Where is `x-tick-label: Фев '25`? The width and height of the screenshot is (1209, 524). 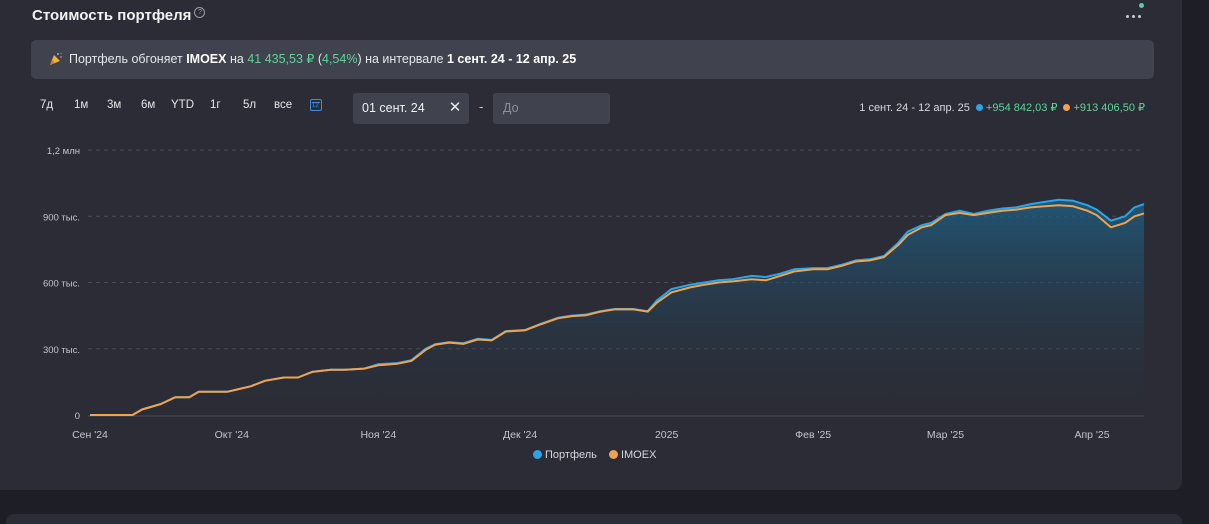
x-tick-label: Фев '25 is located at coordinates (813, 435).